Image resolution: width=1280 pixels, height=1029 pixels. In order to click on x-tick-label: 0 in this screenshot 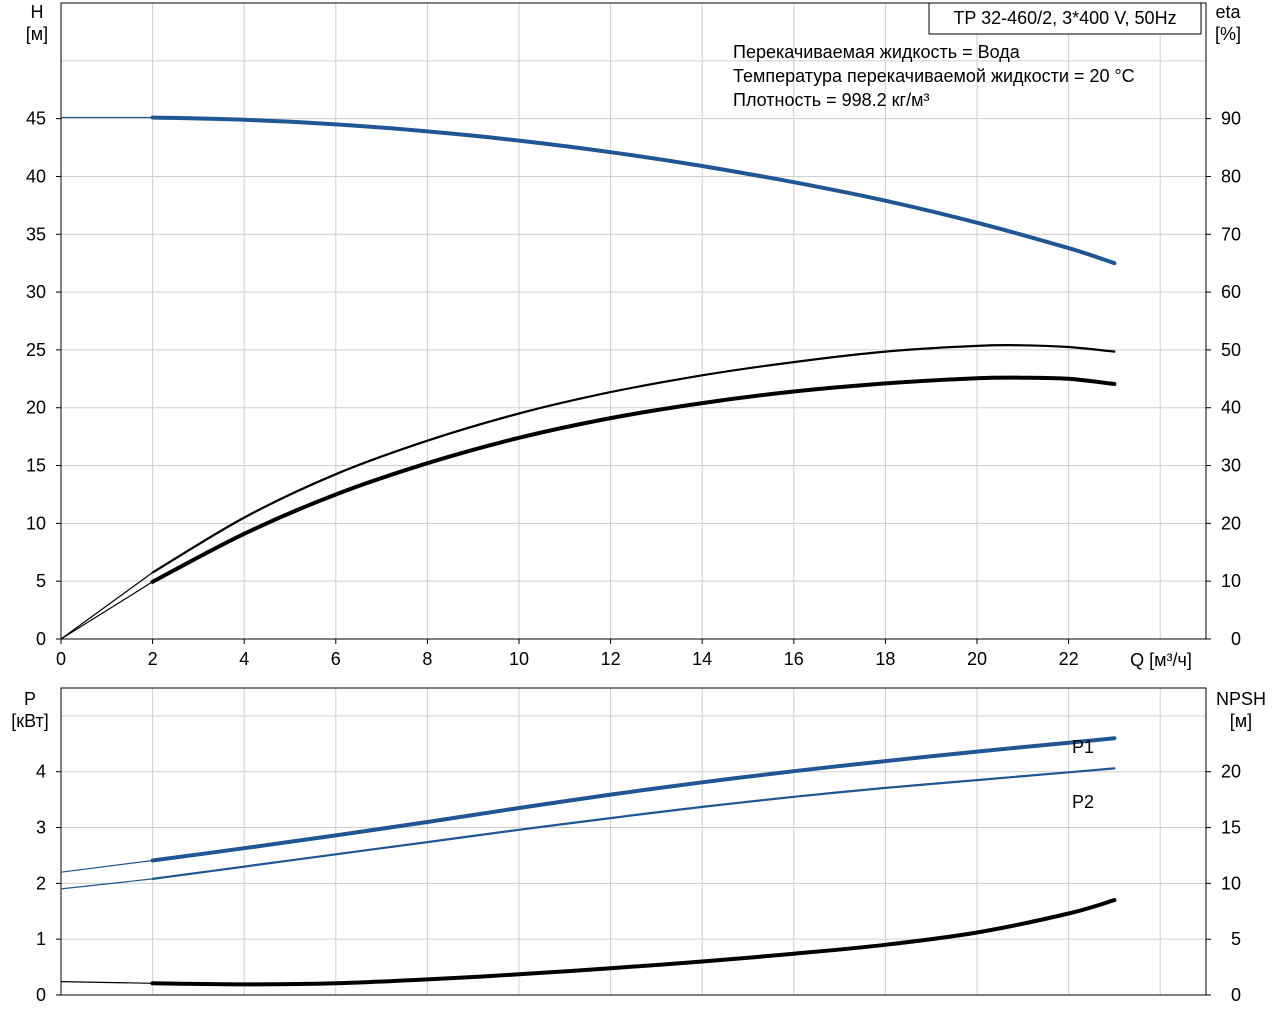, I will do `click(61, 659)`.